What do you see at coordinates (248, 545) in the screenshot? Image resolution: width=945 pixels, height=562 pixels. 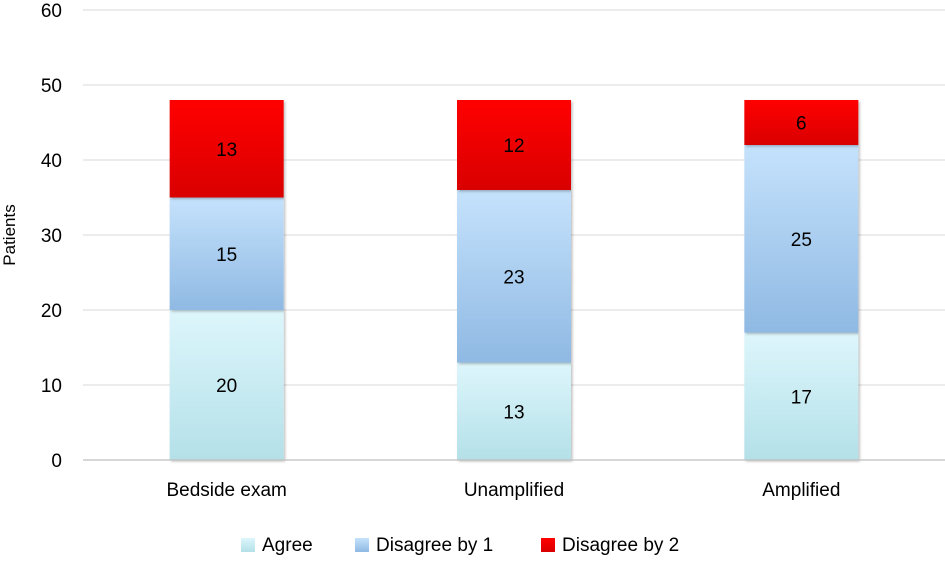 I see `legend-swatch-agree` at bounding box center [248, 545].